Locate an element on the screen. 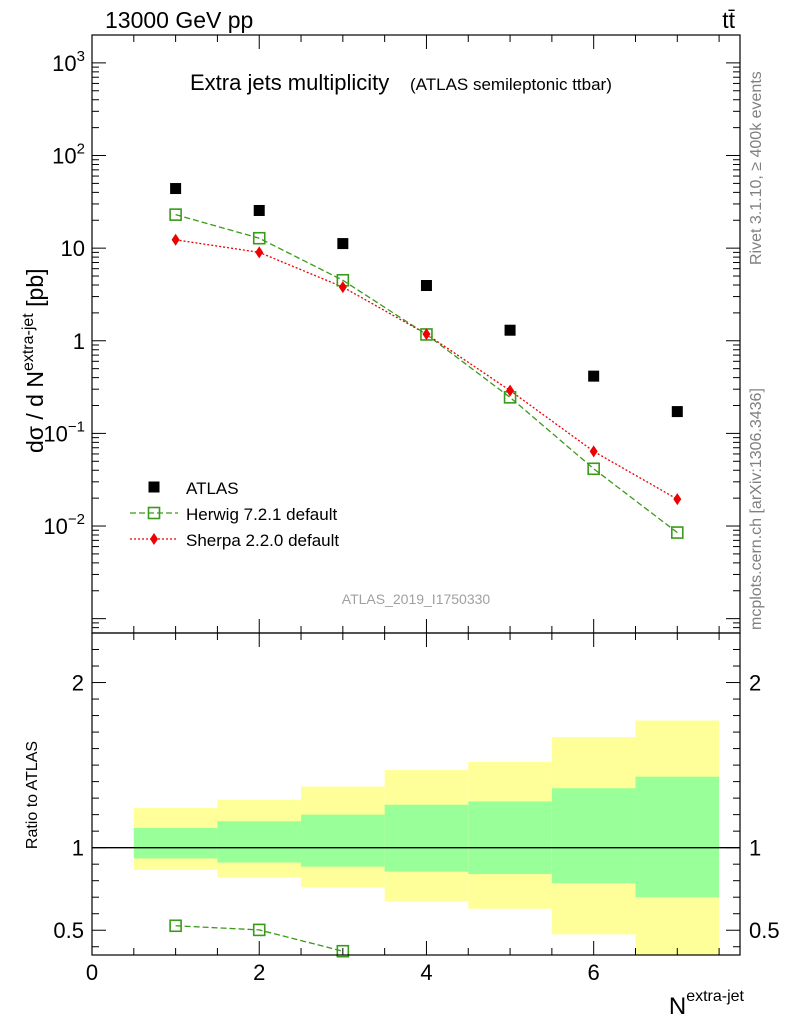 The image size is (786, 1024). y-tick-label-exponent: −2 is located at coordinates (76, 519).